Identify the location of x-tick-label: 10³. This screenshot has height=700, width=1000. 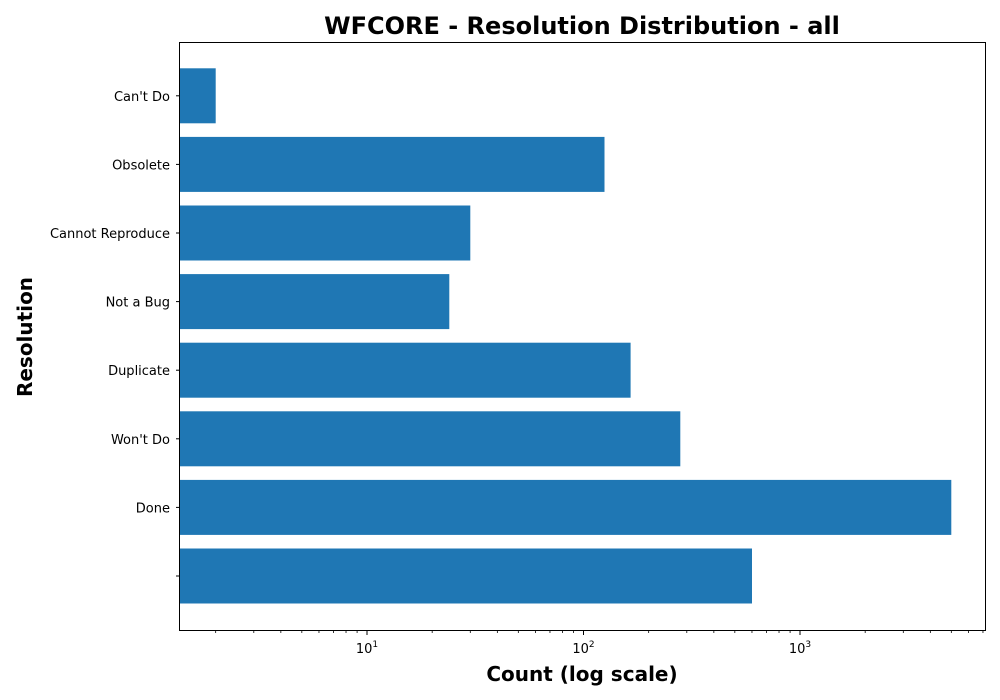
(800, 648).